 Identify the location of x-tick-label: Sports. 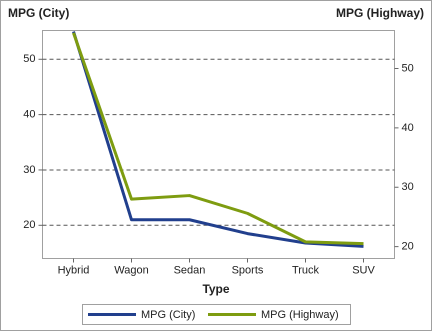
(248, 270).